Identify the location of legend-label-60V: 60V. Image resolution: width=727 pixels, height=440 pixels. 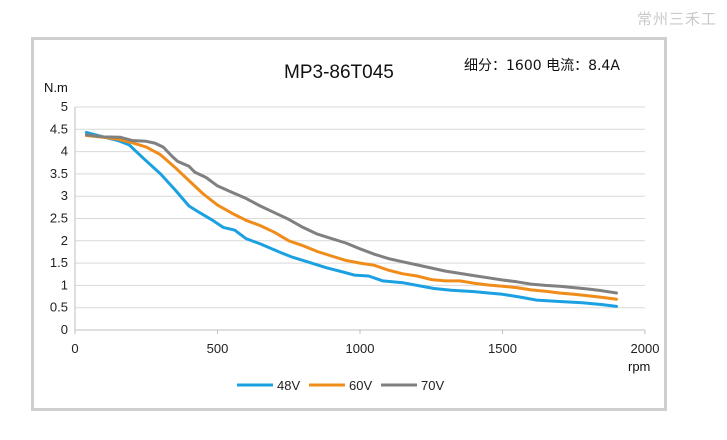
(360, 385).